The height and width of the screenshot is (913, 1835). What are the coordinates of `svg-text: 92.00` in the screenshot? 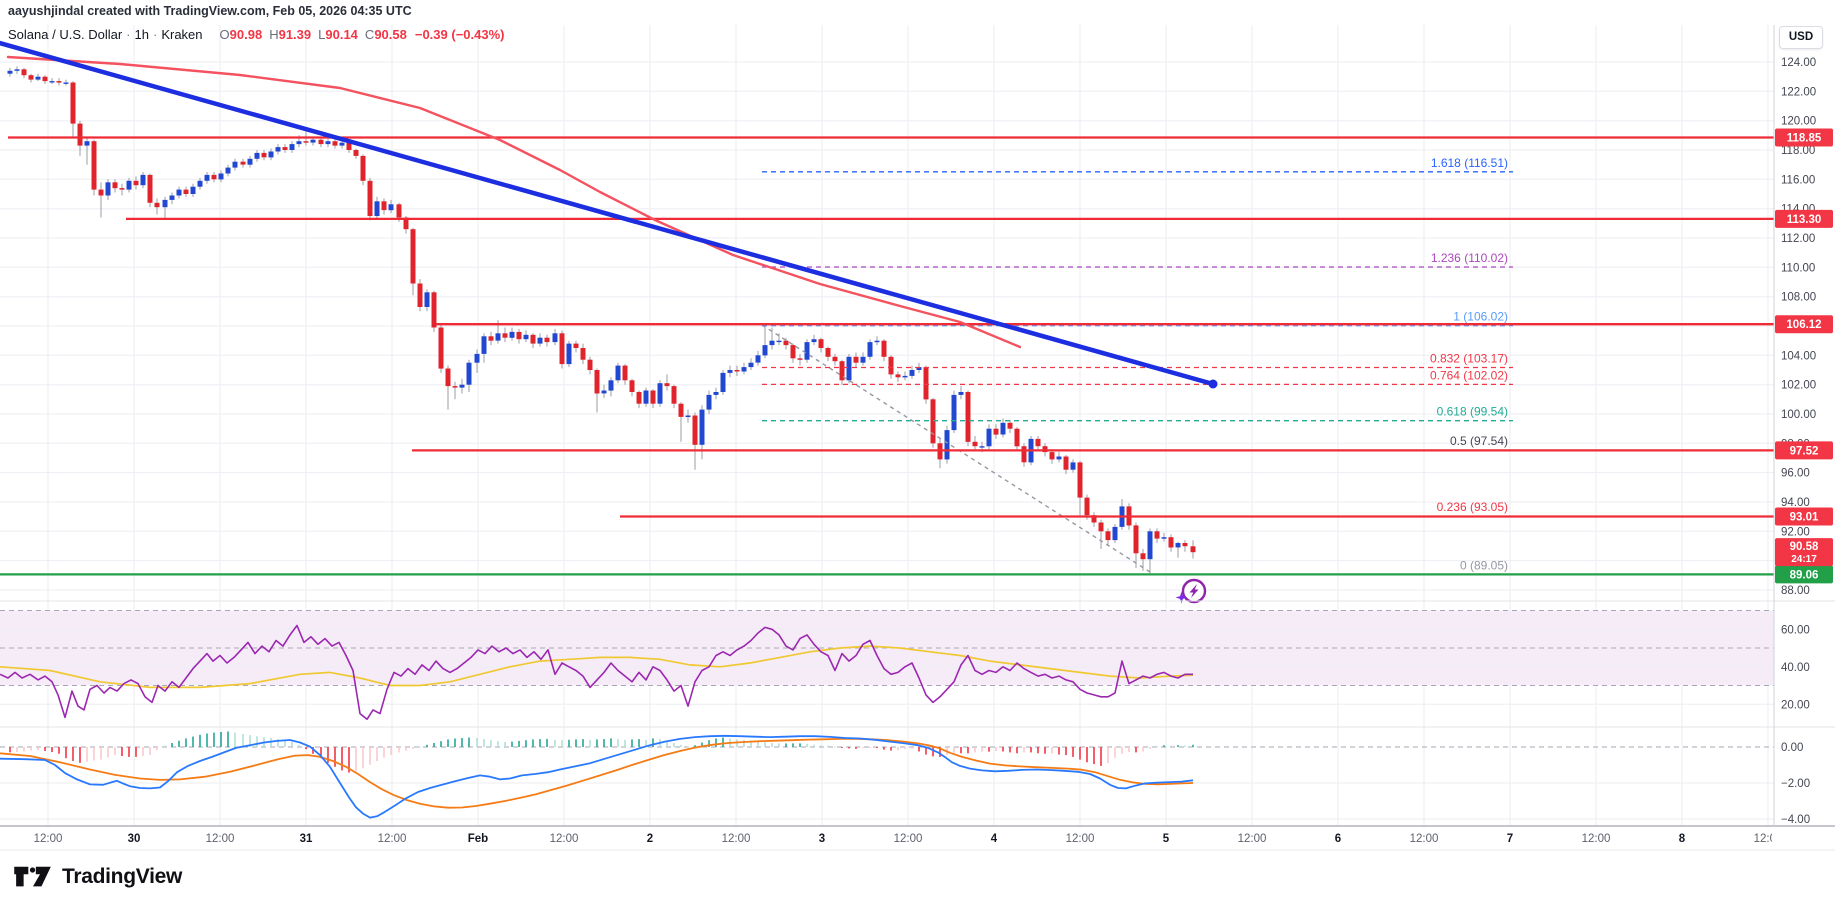 It's located at (1795, 532).